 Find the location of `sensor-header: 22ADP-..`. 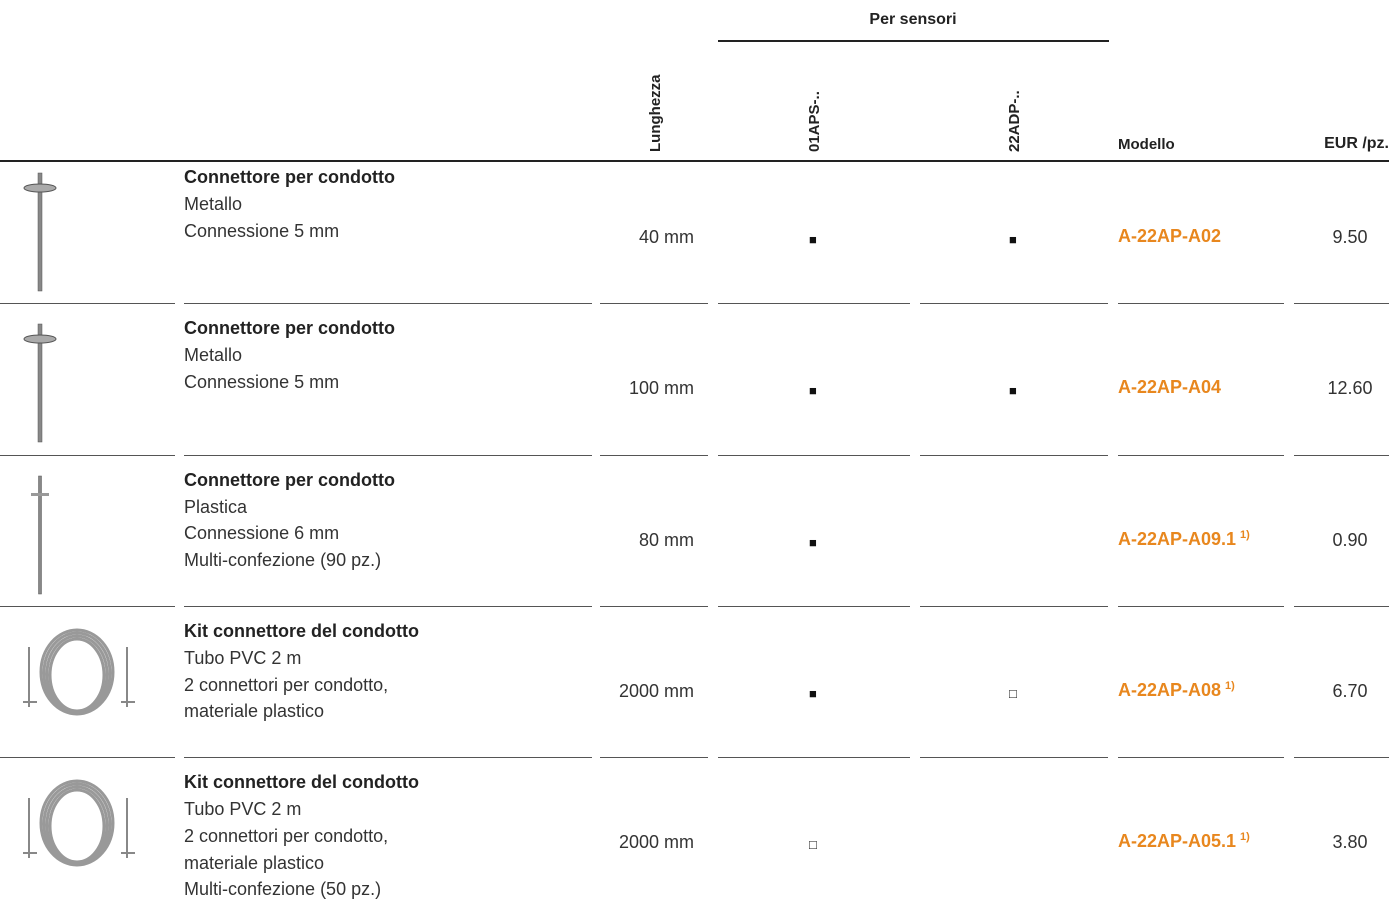

sensor-header: 22ADP-.. is located at coordinates (1014, 121).